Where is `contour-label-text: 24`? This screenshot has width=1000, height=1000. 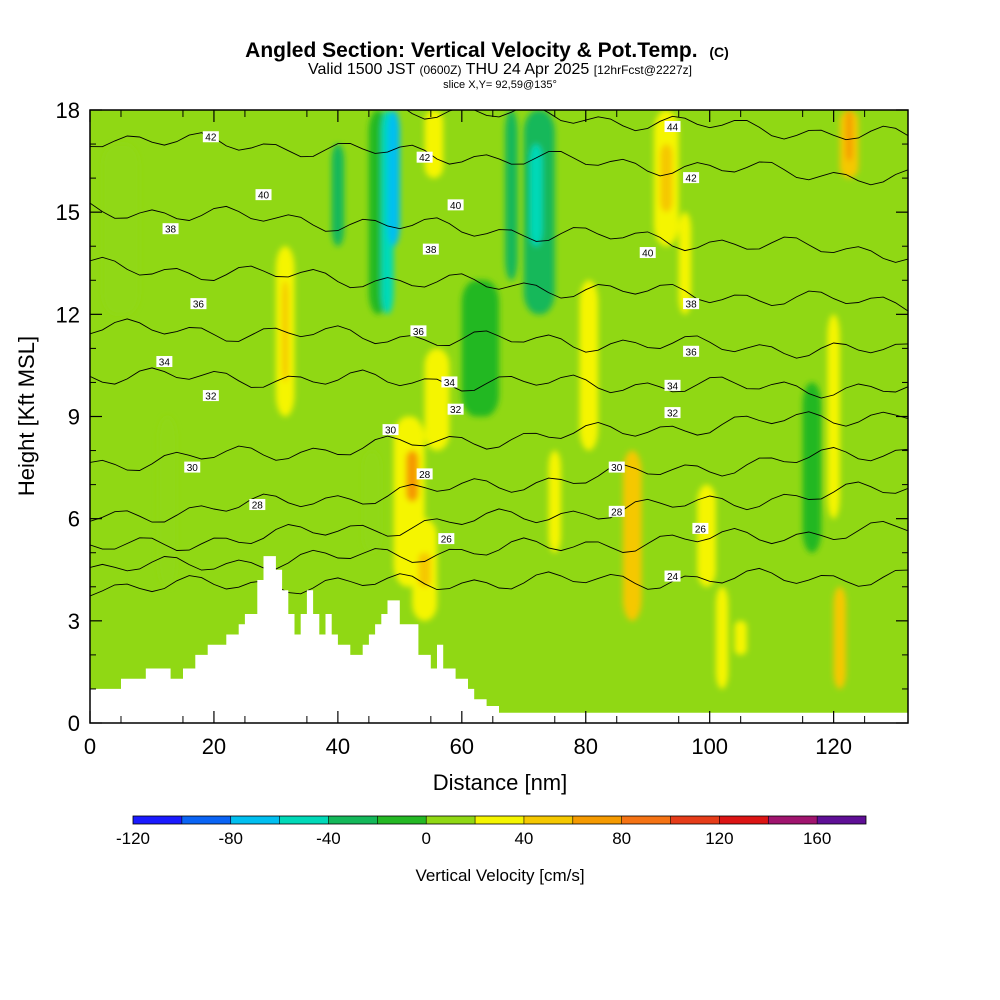 contour-label-text: 24 is located at coordinates (673, 577).